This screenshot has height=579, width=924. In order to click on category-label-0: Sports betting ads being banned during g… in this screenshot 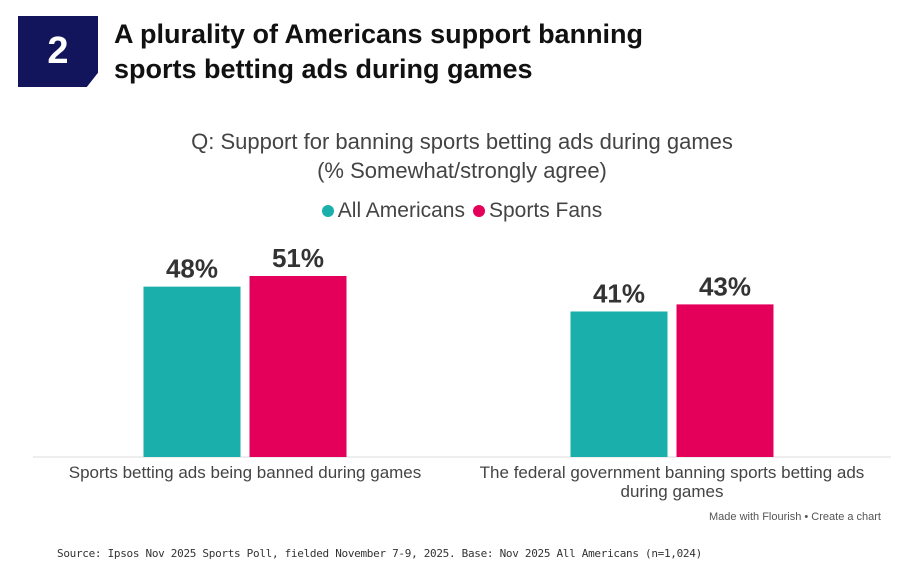, I will do `click(245, 472)`.